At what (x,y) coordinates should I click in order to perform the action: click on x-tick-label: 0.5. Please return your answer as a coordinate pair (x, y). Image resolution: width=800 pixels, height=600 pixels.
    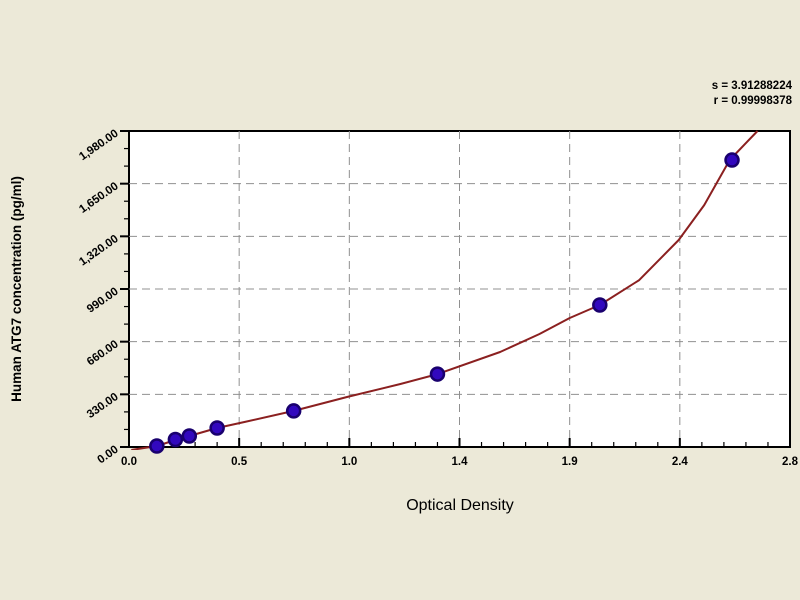
    Looking at the image, I should click on (239, 462).